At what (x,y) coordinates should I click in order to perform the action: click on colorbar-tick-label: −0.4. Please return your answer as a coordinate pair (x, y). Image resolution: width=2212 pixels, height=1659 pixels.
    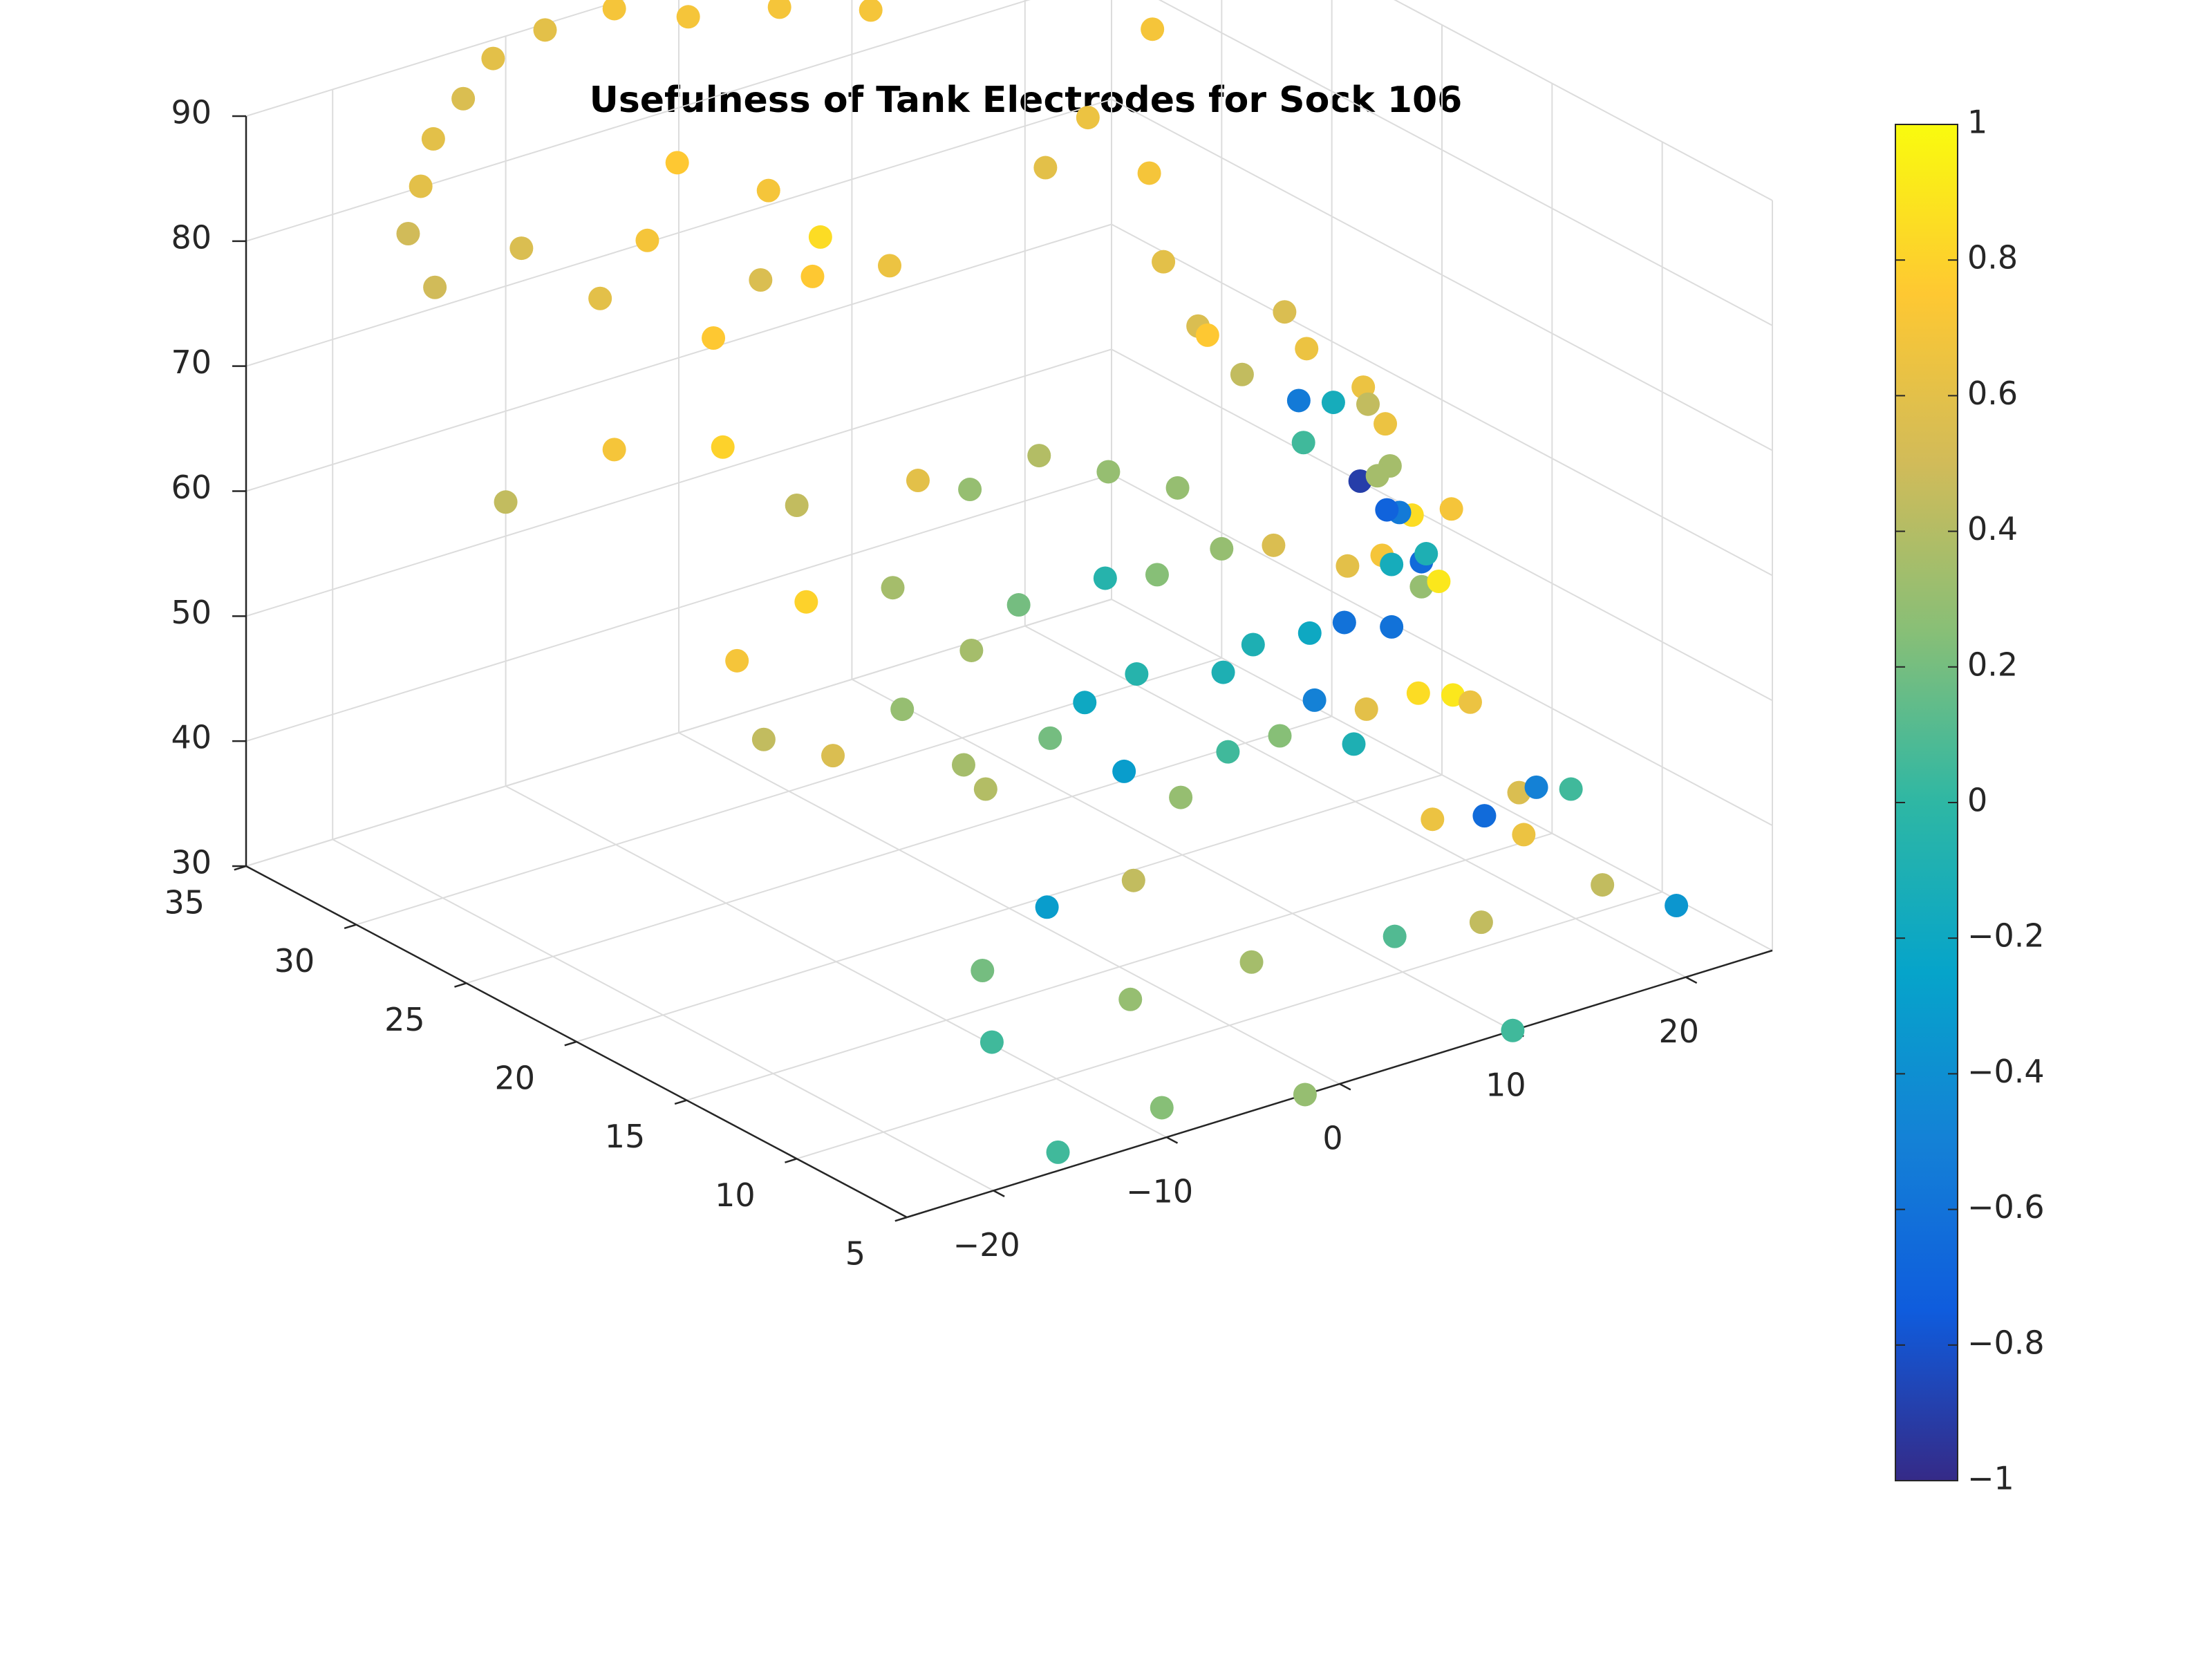
    Looking at the image, I should click on (2006, 1071).